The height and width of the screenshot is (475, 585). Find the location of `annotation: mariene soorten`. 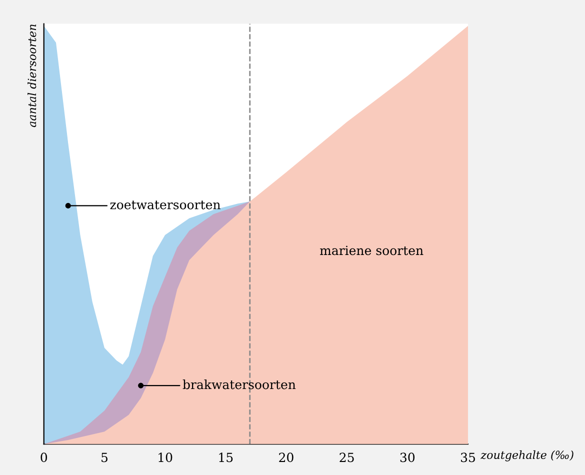

annotation: mariene soorten is located at coordinates (372, 251).